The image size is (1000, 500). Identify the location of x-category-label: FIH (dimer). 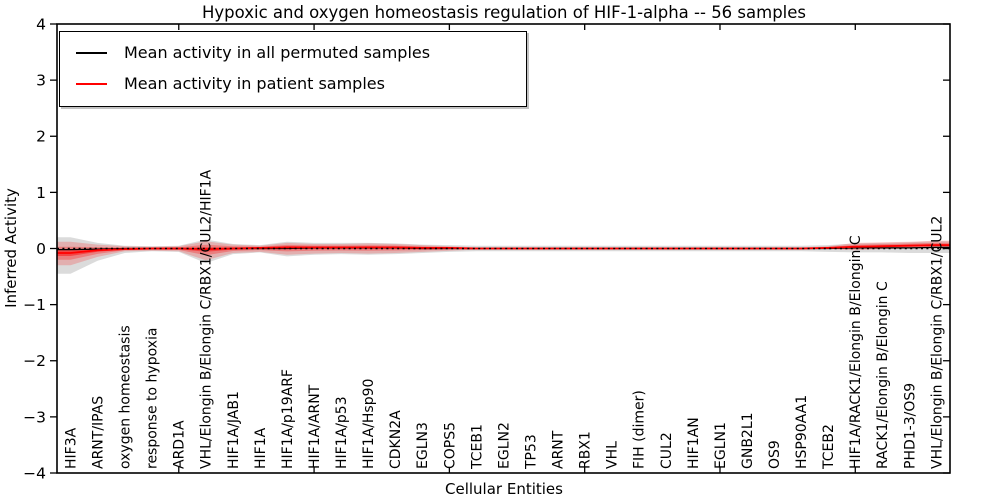
(640, 429).